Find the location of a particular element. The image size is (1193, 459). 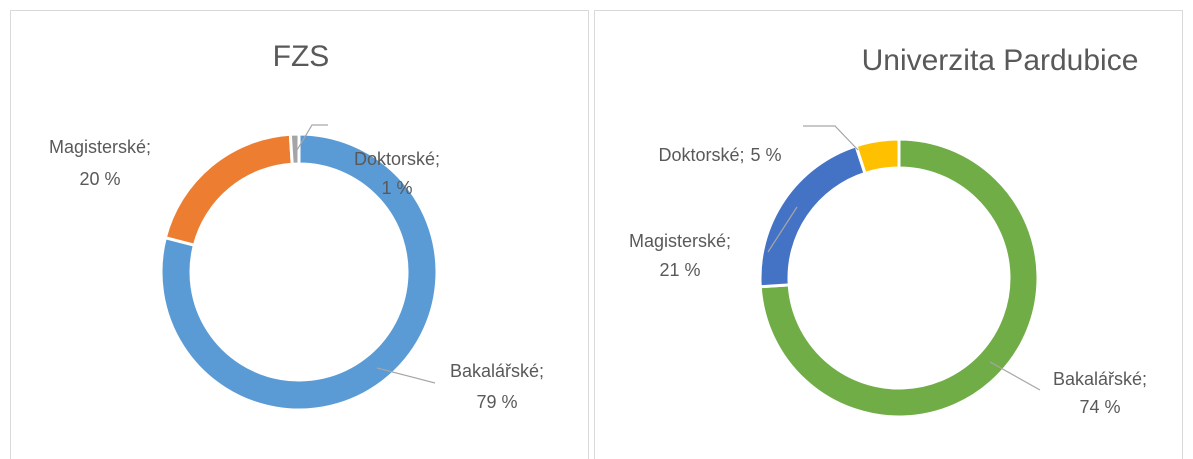

value-label: 79 % is located at coordinates (496, 402).